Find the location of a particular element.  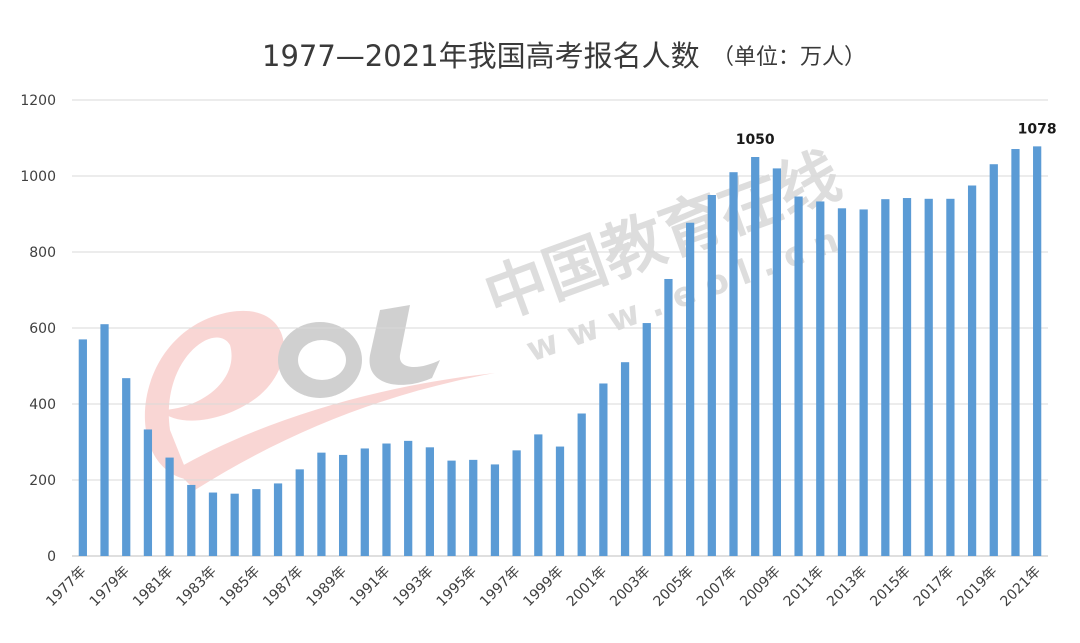

bar-2010年 is located at coordinates (798, 376).